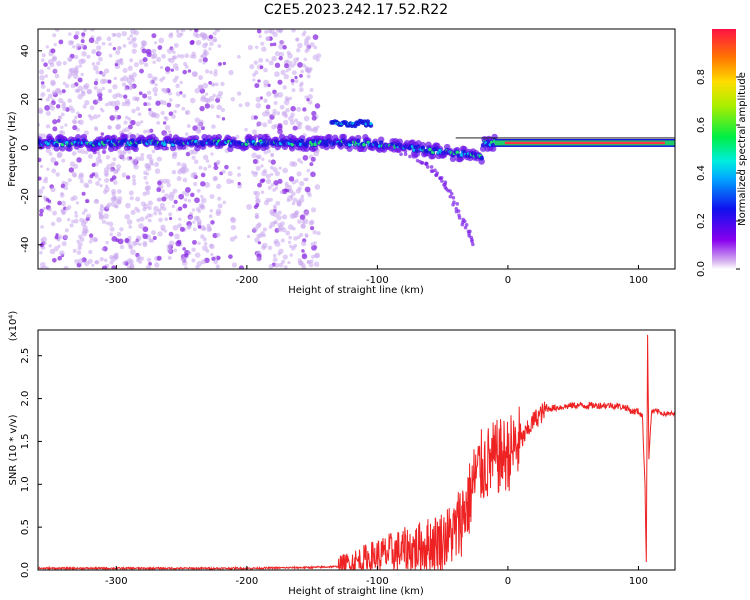 This screenshot has width=750, height=600. Describe the element at coordinates (25, 196) in the screenshot. I see `y-tick-label: -20` at that location.